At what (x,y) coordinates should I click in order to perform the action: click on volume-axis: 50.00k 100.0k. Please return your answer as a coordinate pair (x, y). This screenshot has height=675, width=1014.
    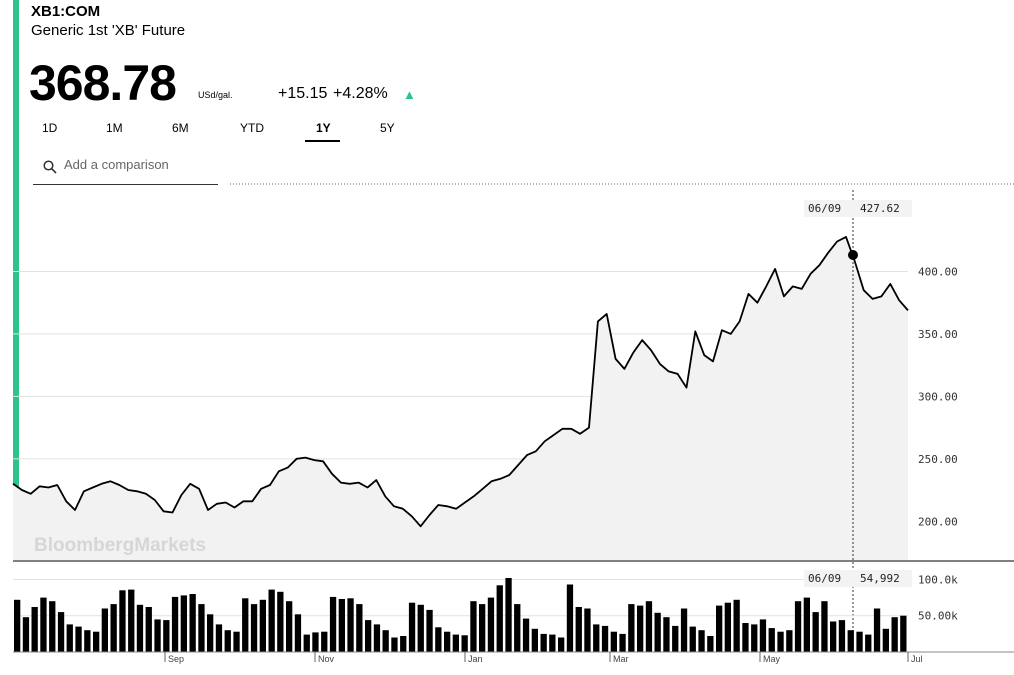
    Looking at the image, I should click on (938, 597).